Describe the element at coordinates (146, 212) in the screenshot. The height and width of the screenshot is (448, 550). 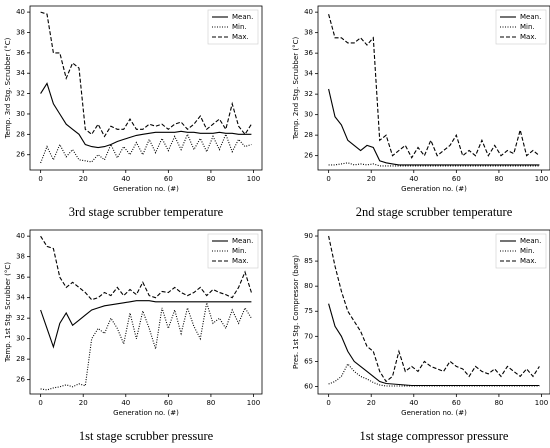
I see `caption: 3rd stage scrubber temperature` at that location.